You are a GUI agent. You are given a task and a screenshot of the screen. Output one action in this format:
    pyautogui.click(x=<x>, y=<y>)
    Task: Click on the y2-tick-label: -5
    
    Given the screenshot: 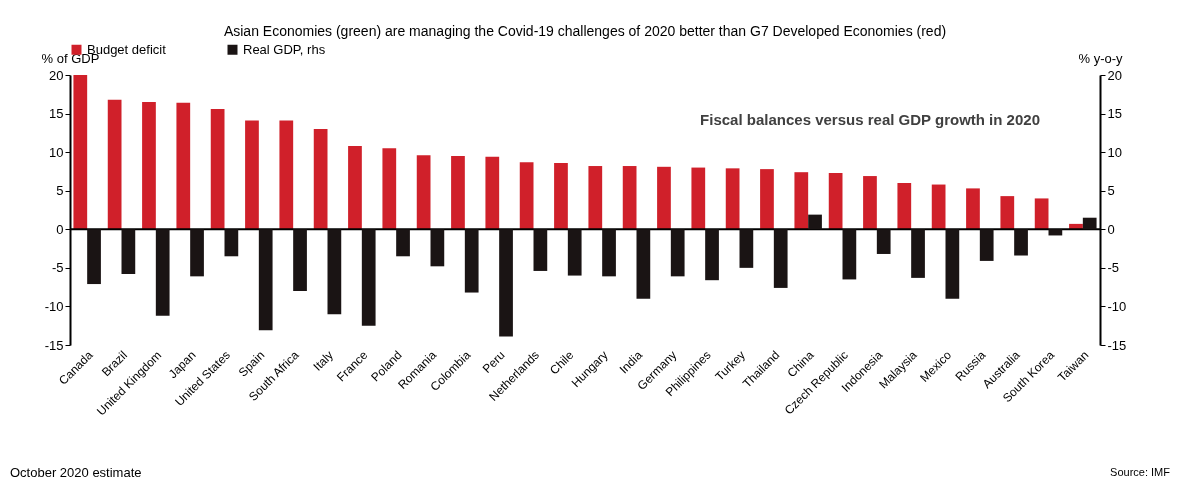 What is the action you would take?
    pyautogui.click(x=1113, y=268)
    